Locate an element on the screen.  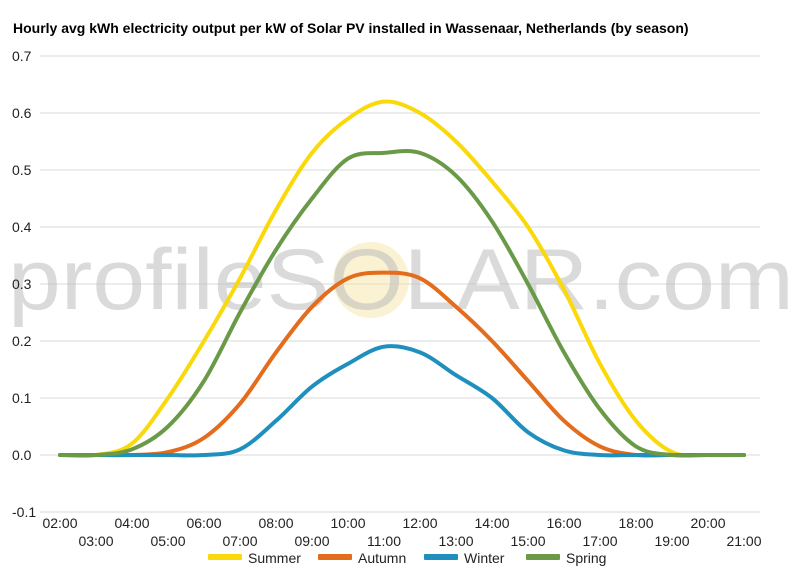
y-tick-label: 0.5 is located at coordinates (22, 170).